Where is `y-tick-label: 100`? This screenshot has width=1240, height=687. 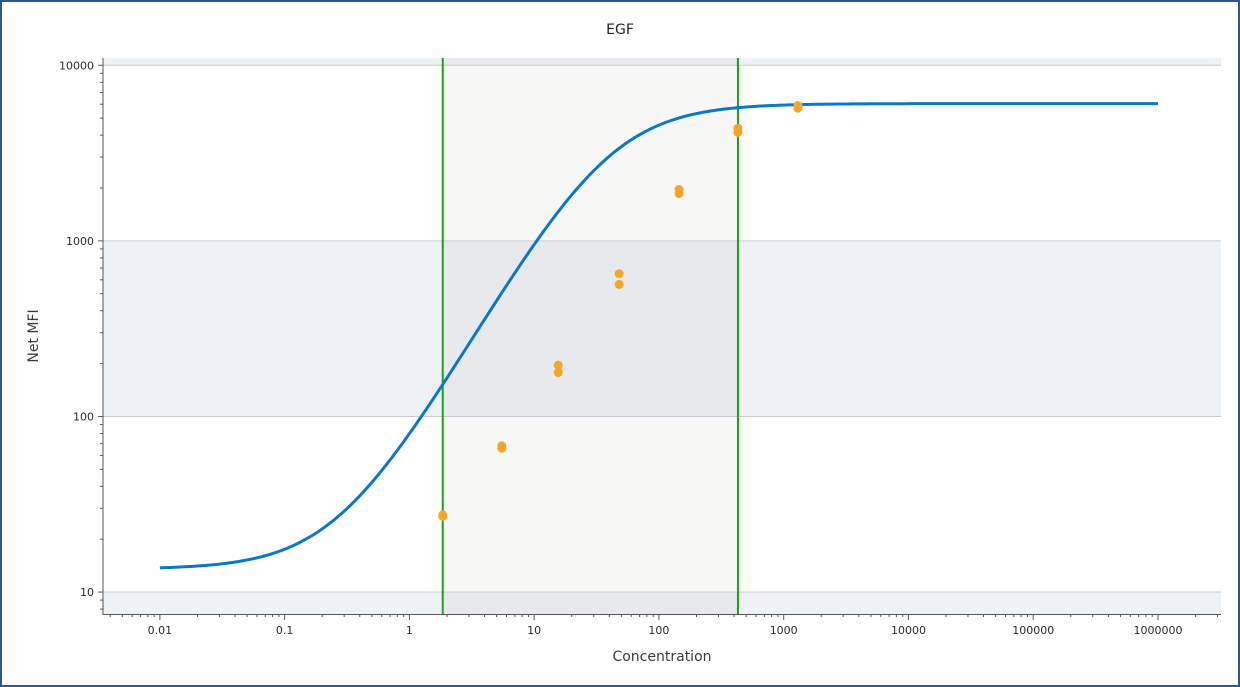 y-tick-label: 100 is located at coordinates (83, 416).